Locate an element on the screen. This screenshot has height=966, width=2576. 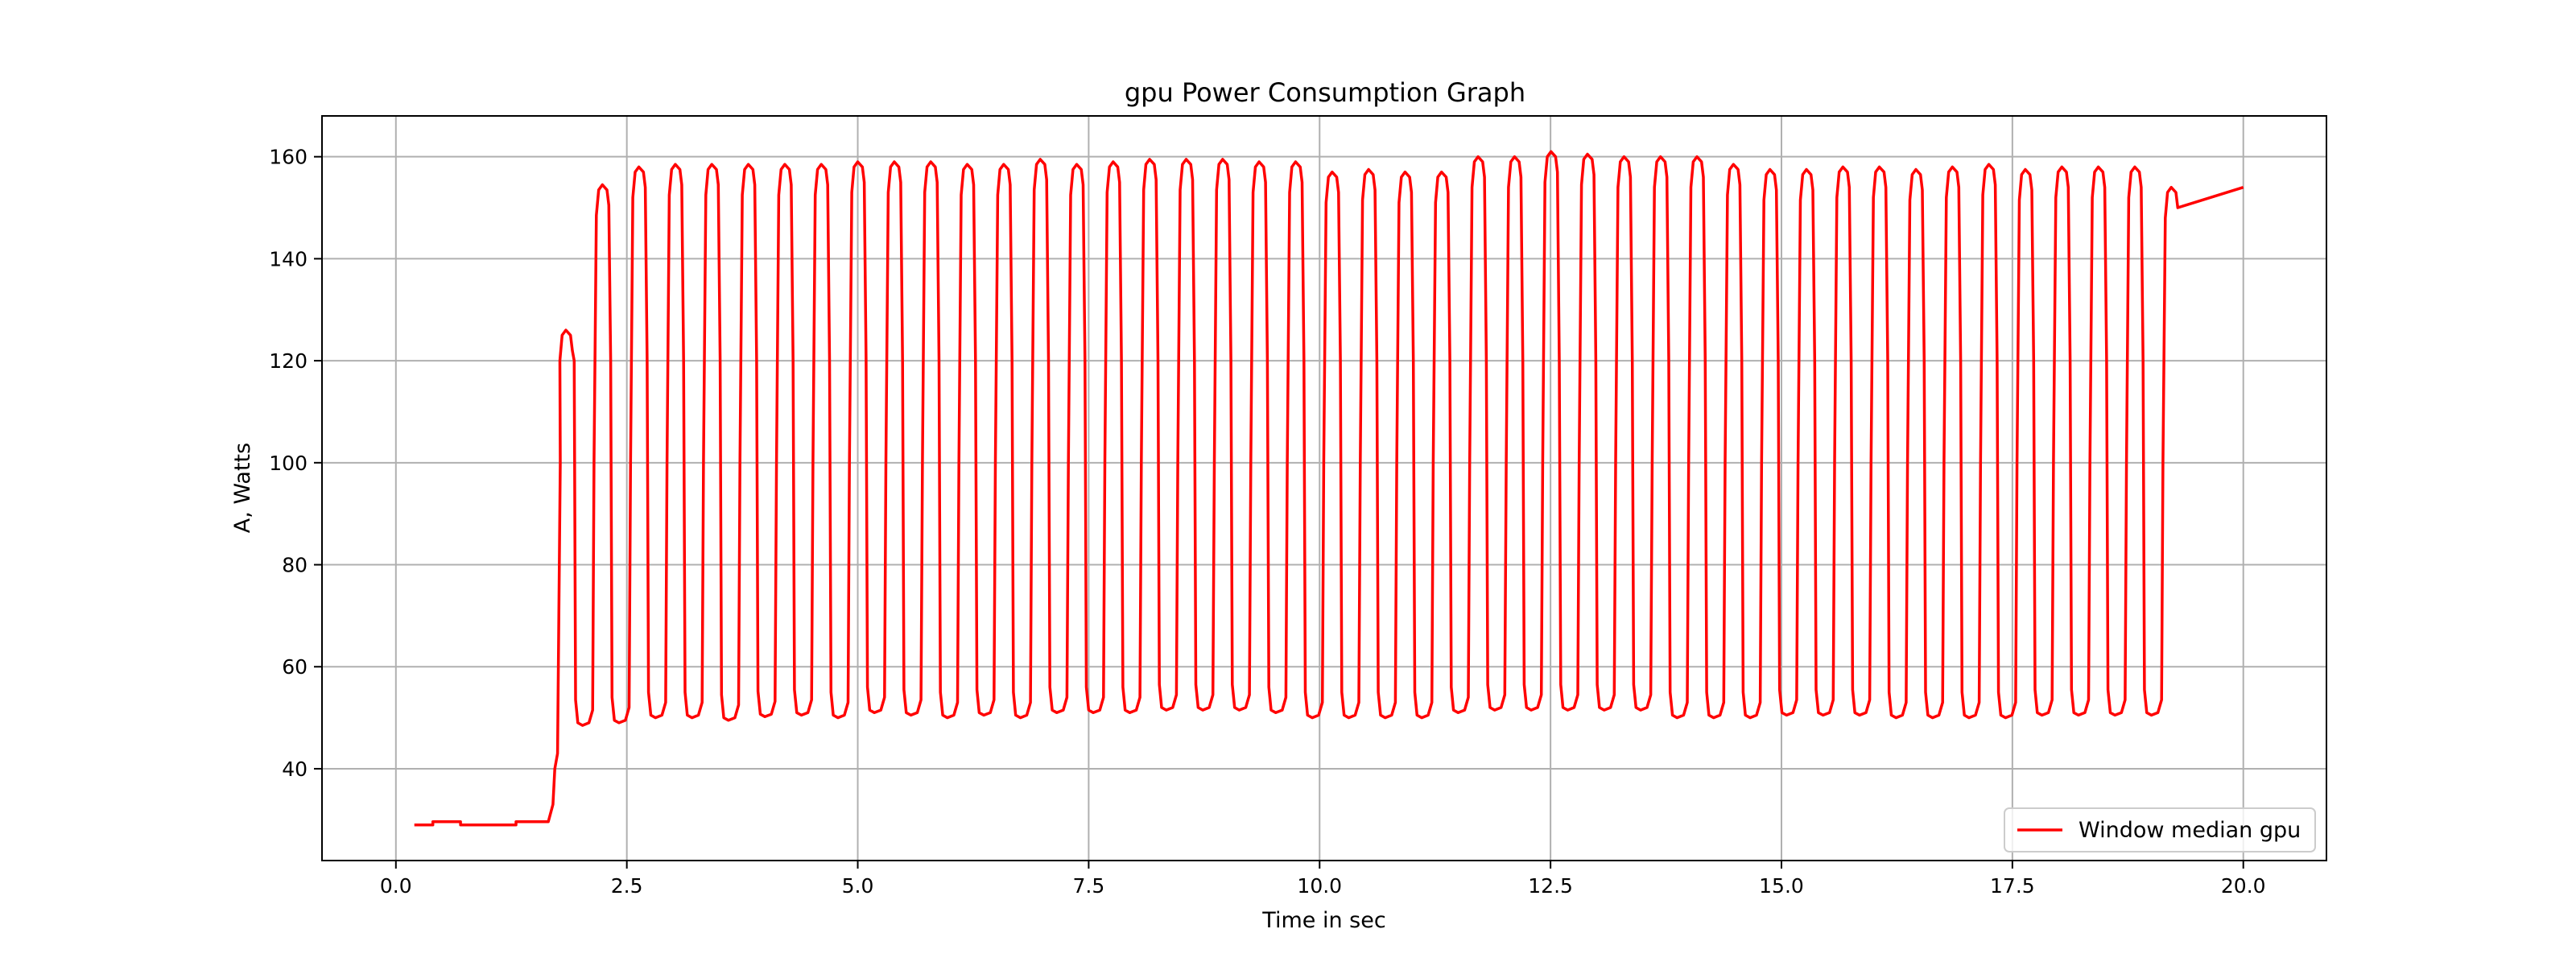
legend-entry: Window median gpu is located at coordinates (2190, 830).